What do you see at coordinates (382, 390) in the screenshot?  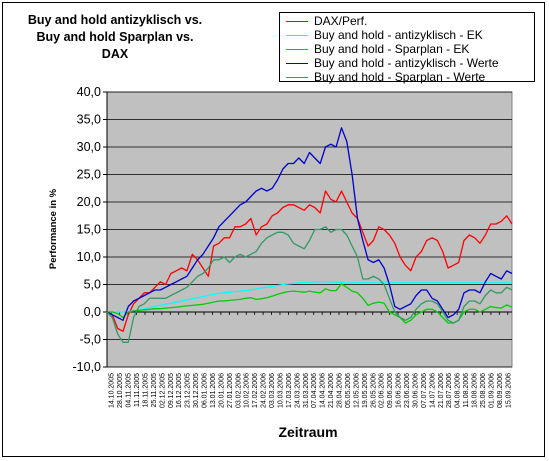 I see `x-tick-label-32: 02.06.2006` at bounding box center [382, 390].